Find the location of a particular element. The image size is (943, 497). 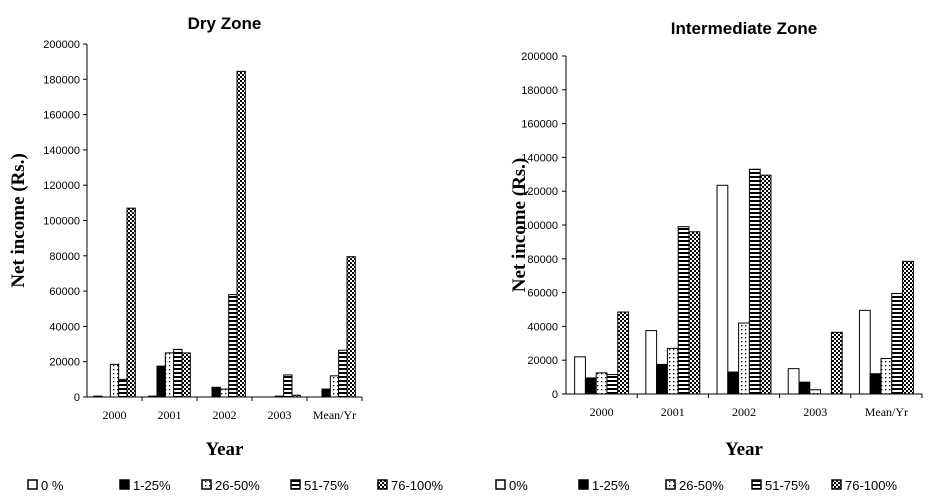

bar-1-25-2003 is located at coordinates (804, 388).